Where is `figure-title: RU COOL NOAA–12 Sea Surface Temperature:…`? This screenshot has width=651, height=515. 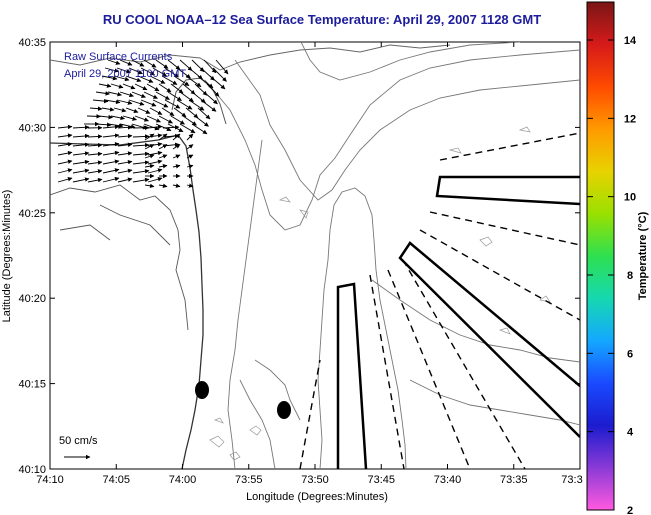
figure-title: RU COOL NOAA–12 Sea Surface Temperature:… is located at coordinates (322, 19).